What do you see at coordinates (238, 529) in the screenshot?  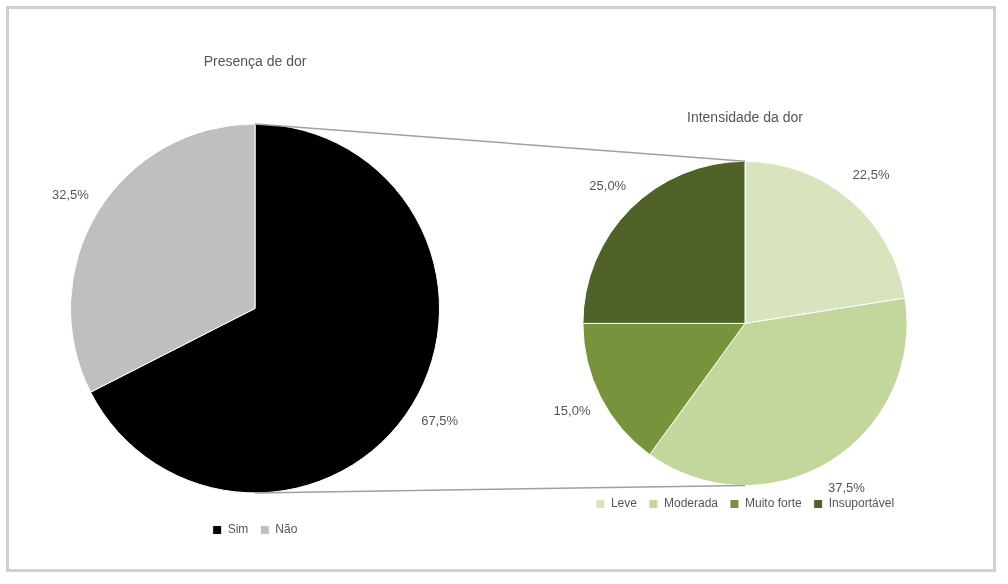 I see `legend-label: Sim` at bounding box center [238, 529].